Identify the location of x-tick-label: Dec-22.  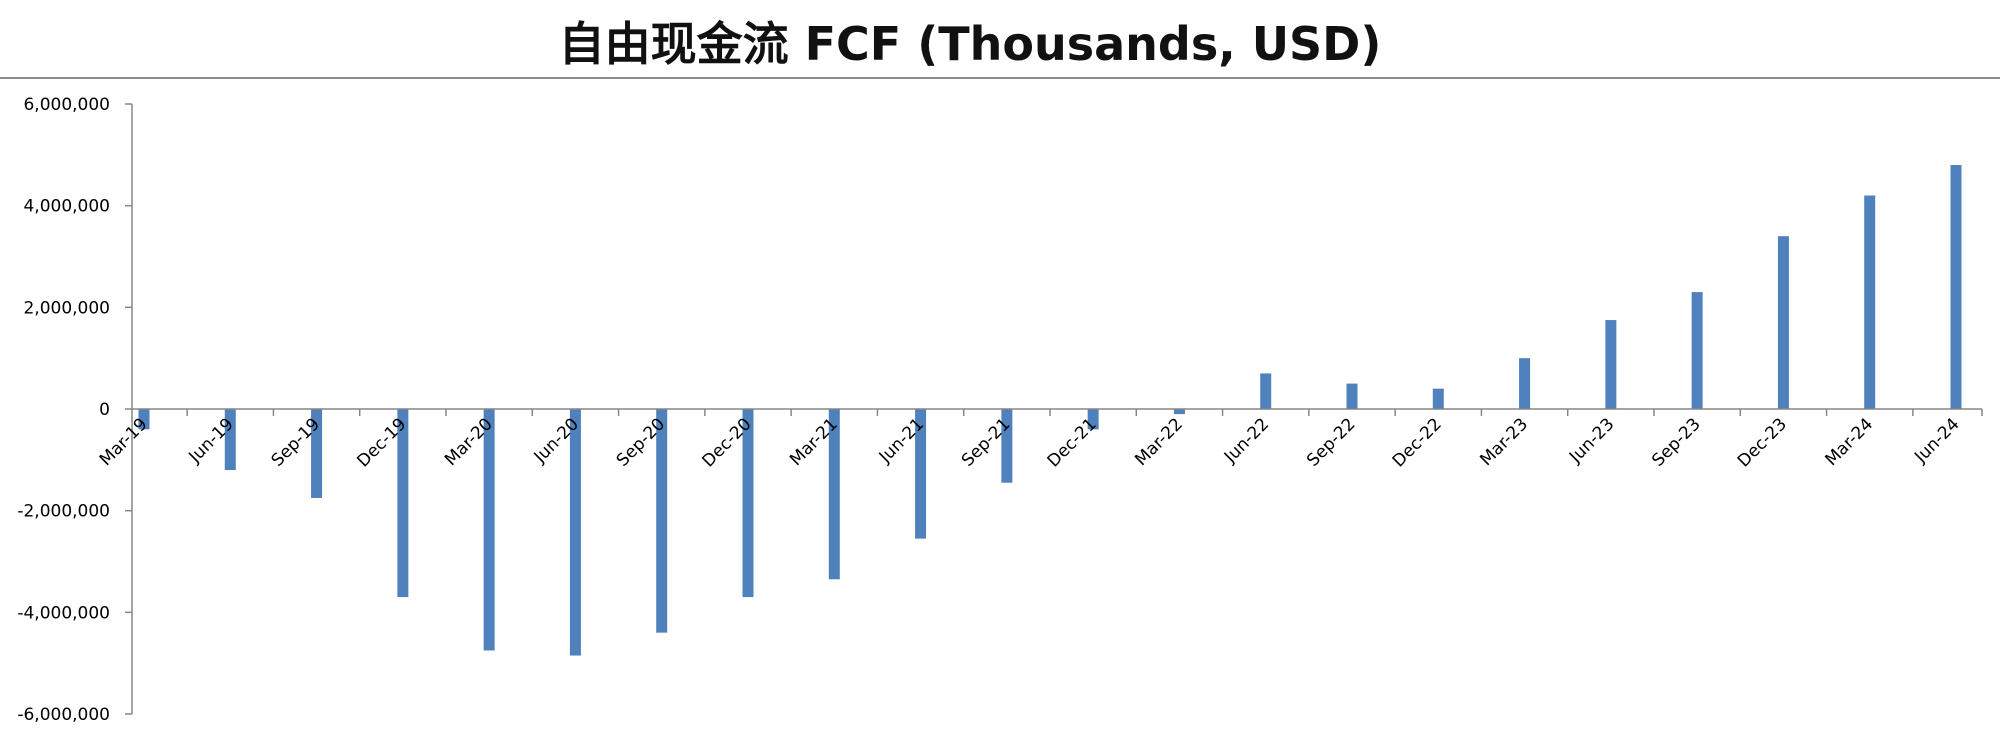
(1417, 442).